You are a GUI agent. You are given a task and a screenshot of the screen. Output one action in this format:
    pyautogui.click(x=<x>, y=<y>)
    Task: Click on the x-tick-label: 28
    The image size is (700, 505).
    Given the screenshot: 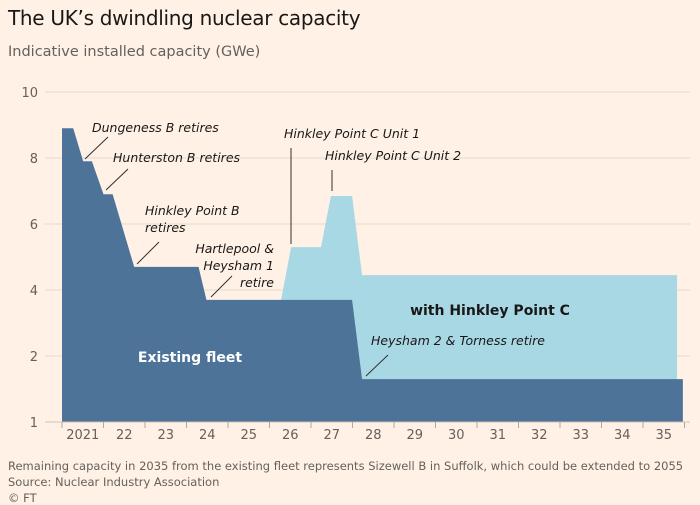 What is the action you would take?
    pyautogui.click(x=373, y=435)
    